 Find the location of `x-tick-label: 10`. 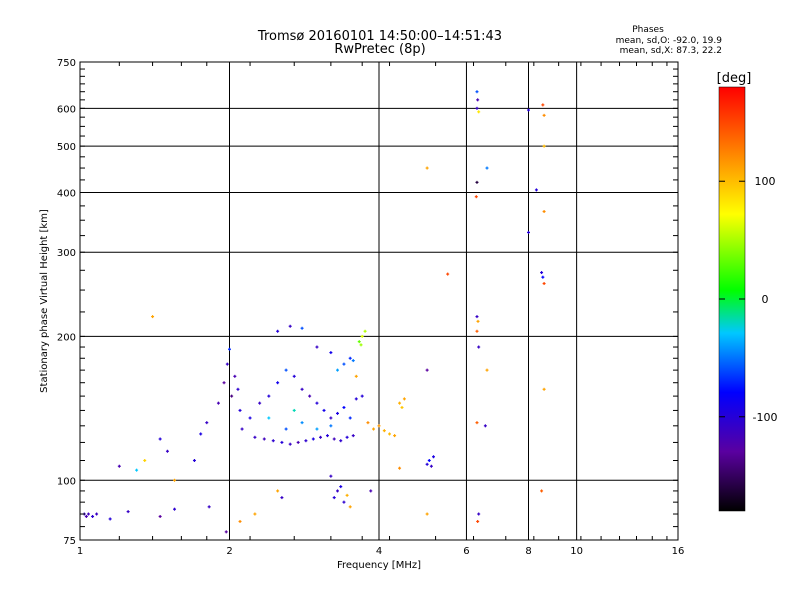

x-tick-label: 10 is located at coordinates (576, 551).